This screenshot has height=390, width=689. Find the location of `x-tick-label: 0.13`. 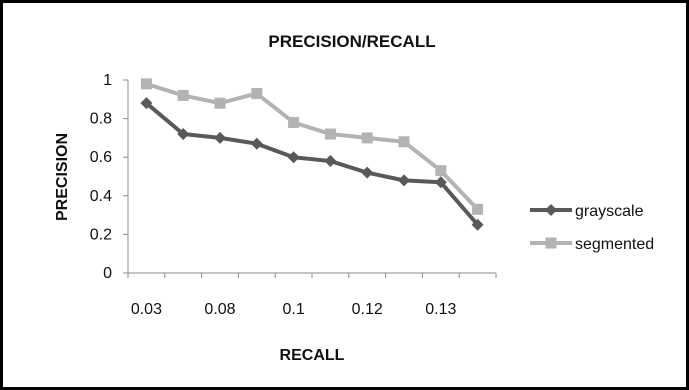

x-tick-label: 0.13 is located at coordinates (440, 309).